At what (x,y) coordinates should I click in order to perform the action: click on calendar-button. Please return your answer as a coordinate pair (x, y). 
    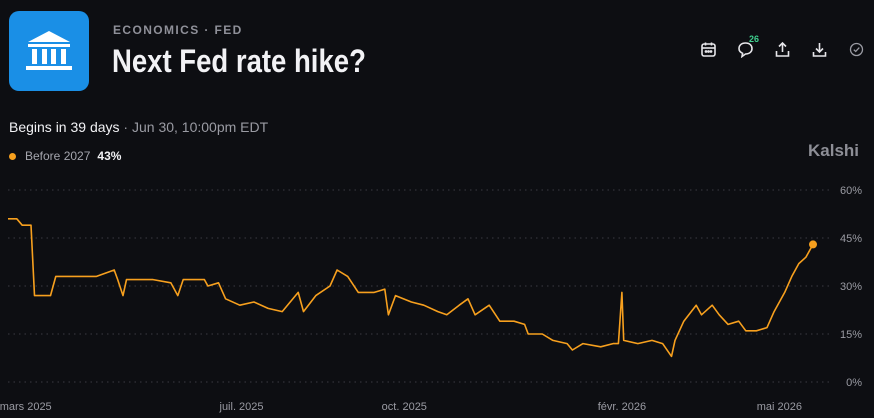
    Looking at the image, I should click on (708, 52).